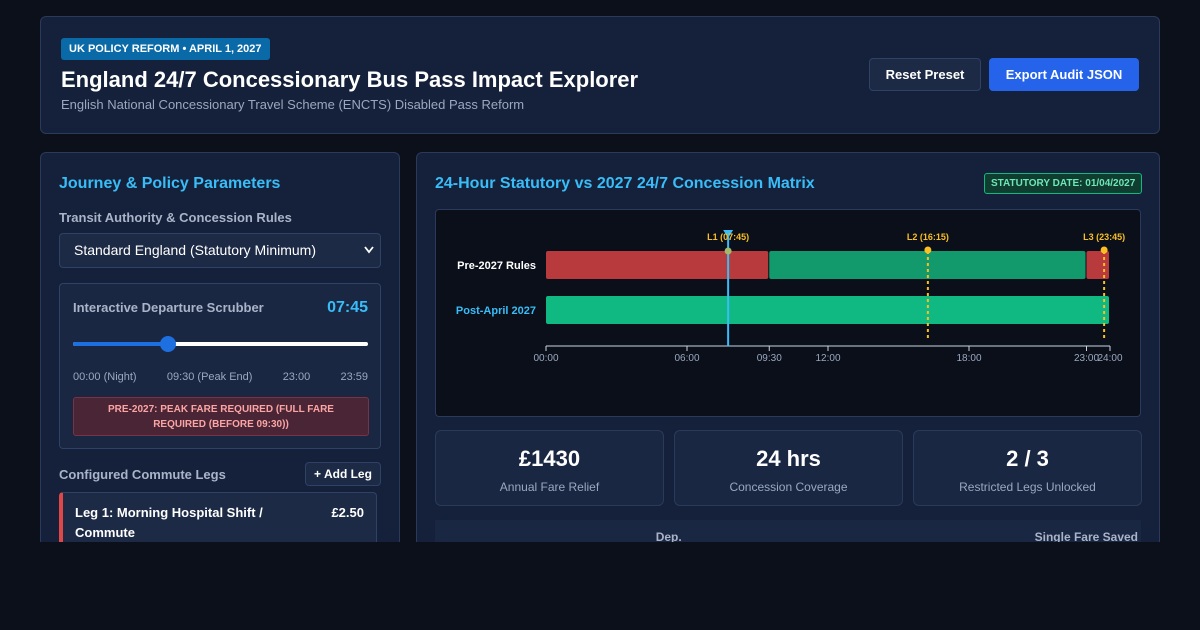  What do you see at coordinates (343, 474) in the screenshot?
I see `add-leg-button: + Add Leg` at bounding box center [343, 474].